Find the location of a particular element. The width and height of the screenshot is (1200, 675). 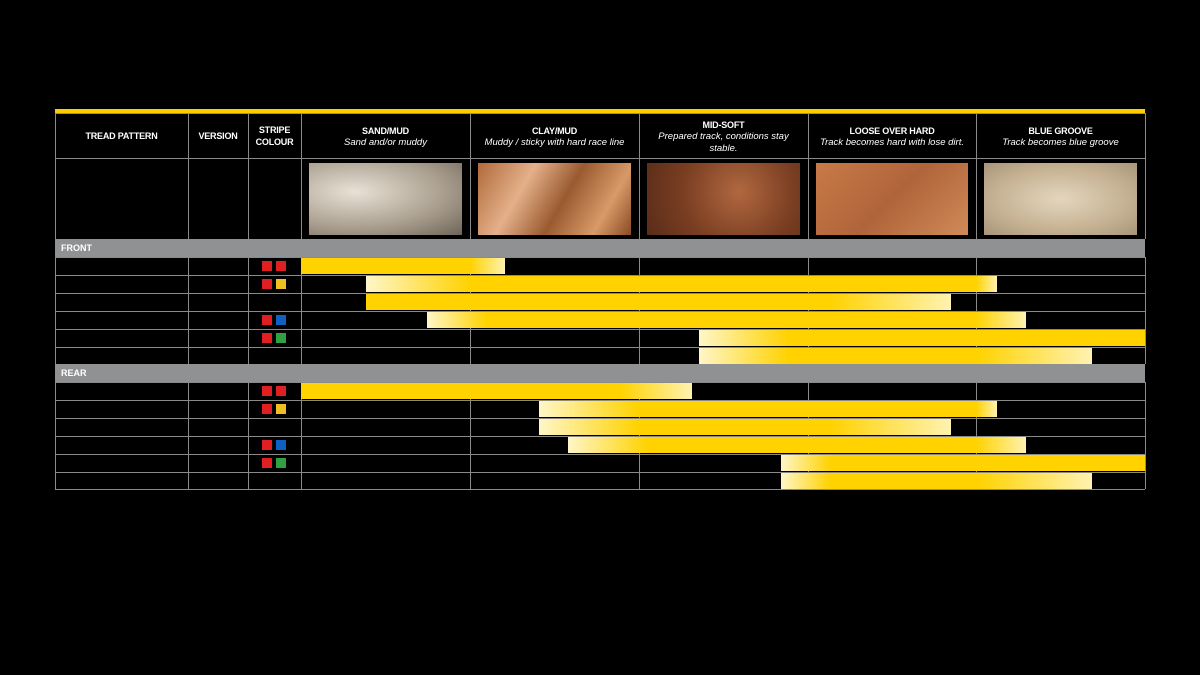

column-description: Muddy / sticky with hard race line is located at coordinates (554, 142).